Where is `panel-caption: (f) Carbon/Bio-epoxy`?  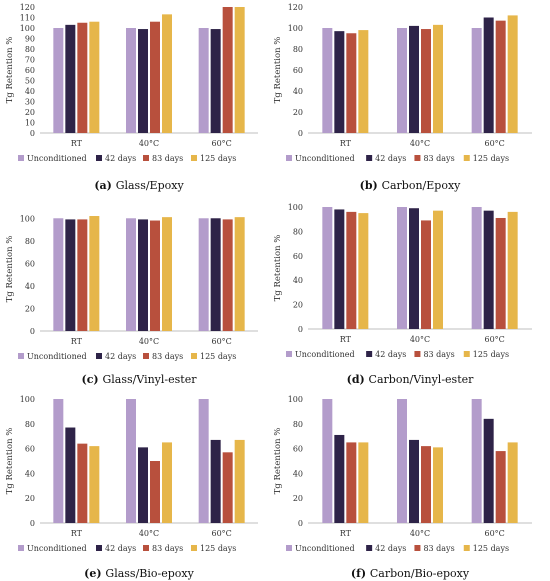
panel-caption: (f) Carbon/Bio-epoxy is located at coordinates (410, 573).